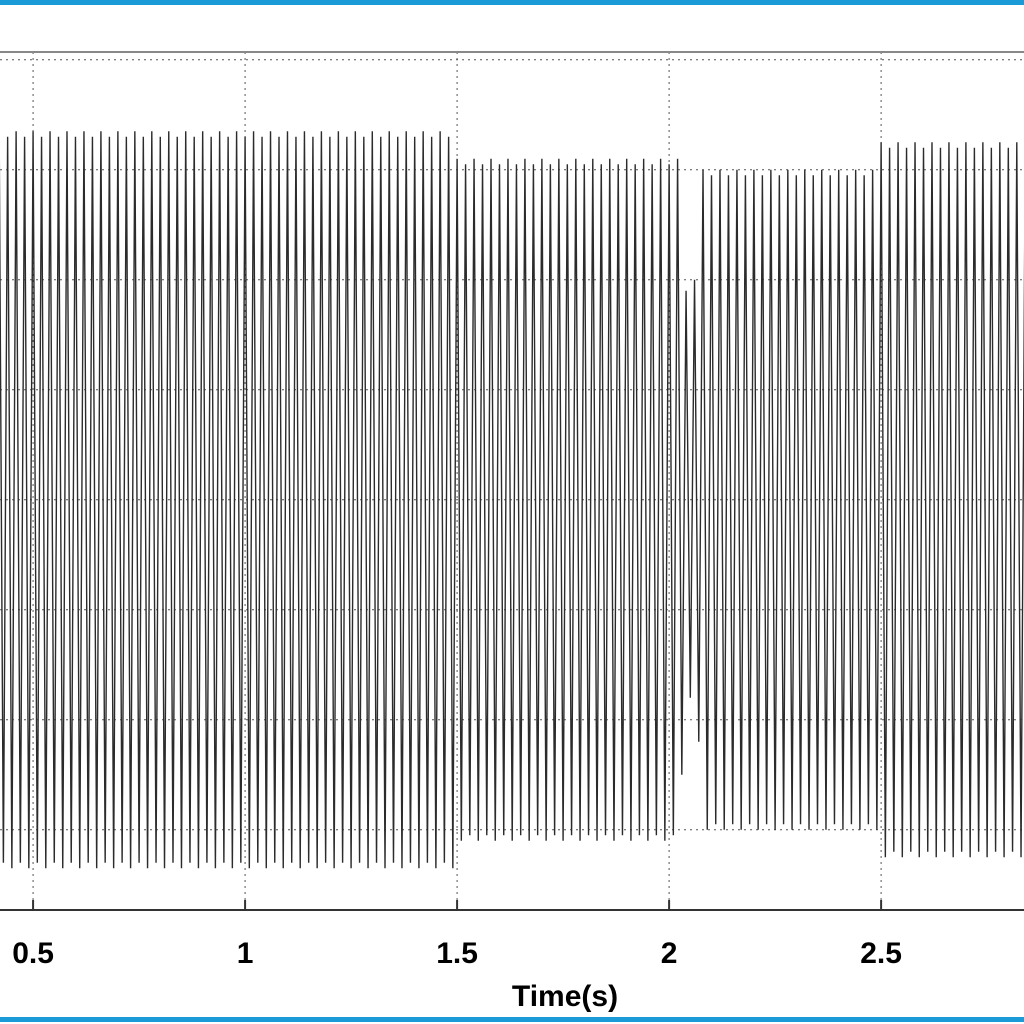  Describe the element at coordinates (565, 996) in the screenshot. I see `x-axis-label: Time(s)` at that location.